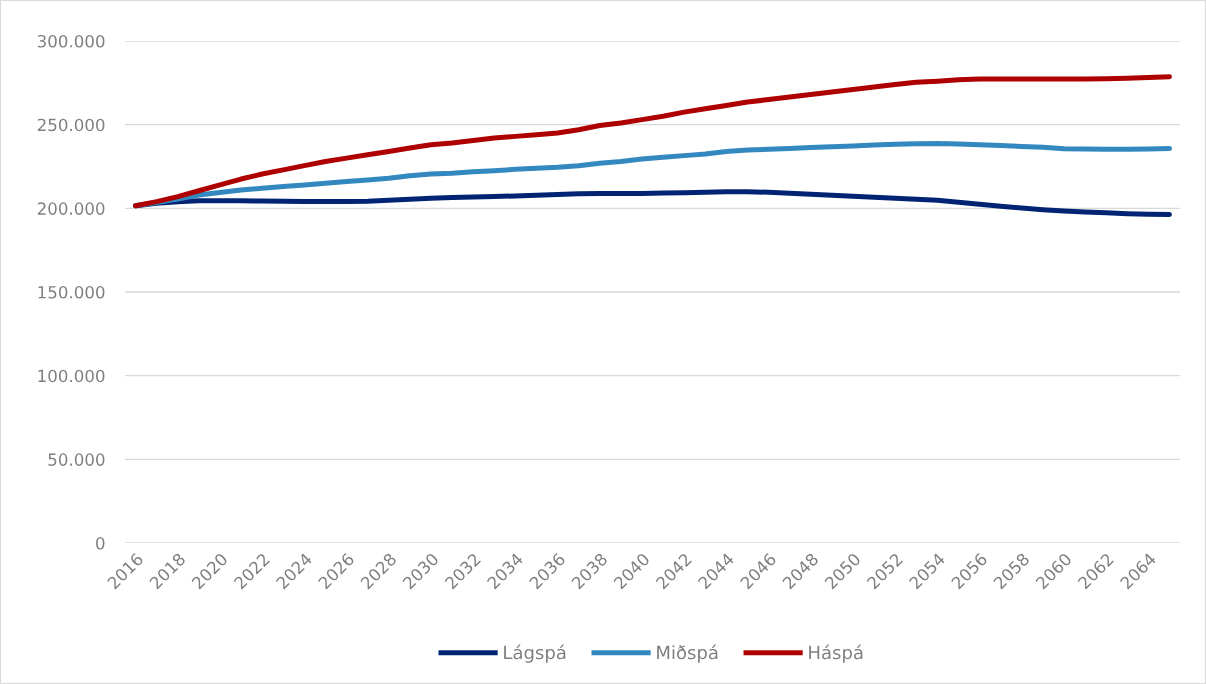 The height and width of the screenshot is (684, 1206). I want to click on y-tick-label: 300.000, so click(71, 41).